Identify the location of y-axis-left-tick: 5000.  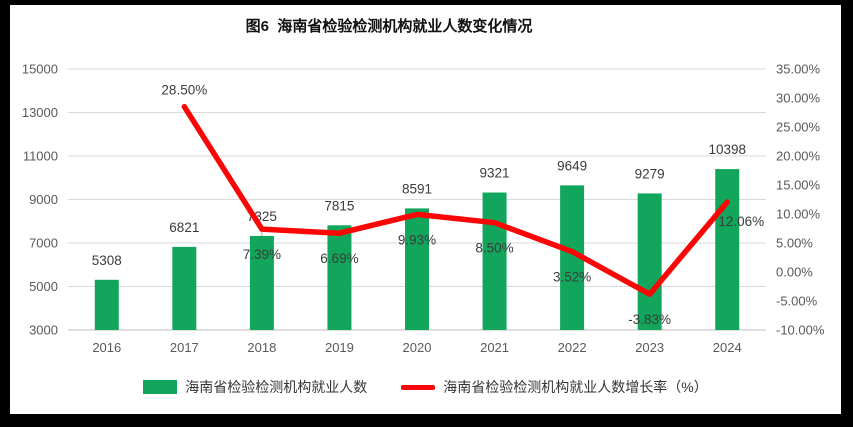
(43, 286).